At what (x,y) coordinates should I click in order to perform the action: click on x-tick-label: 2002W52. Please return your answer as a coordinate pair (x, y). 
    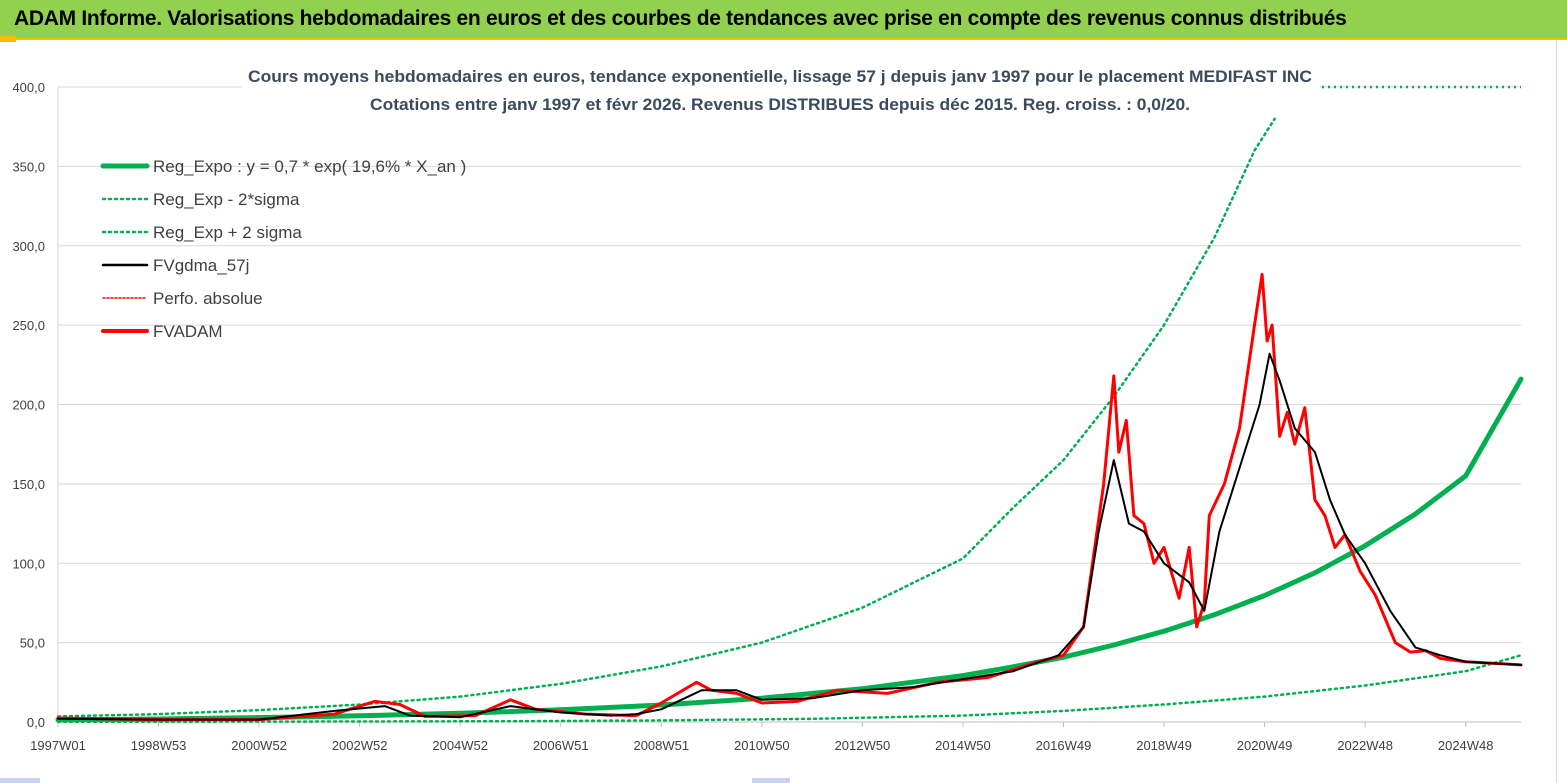
    Looking at the image, I should click on (360, 745).